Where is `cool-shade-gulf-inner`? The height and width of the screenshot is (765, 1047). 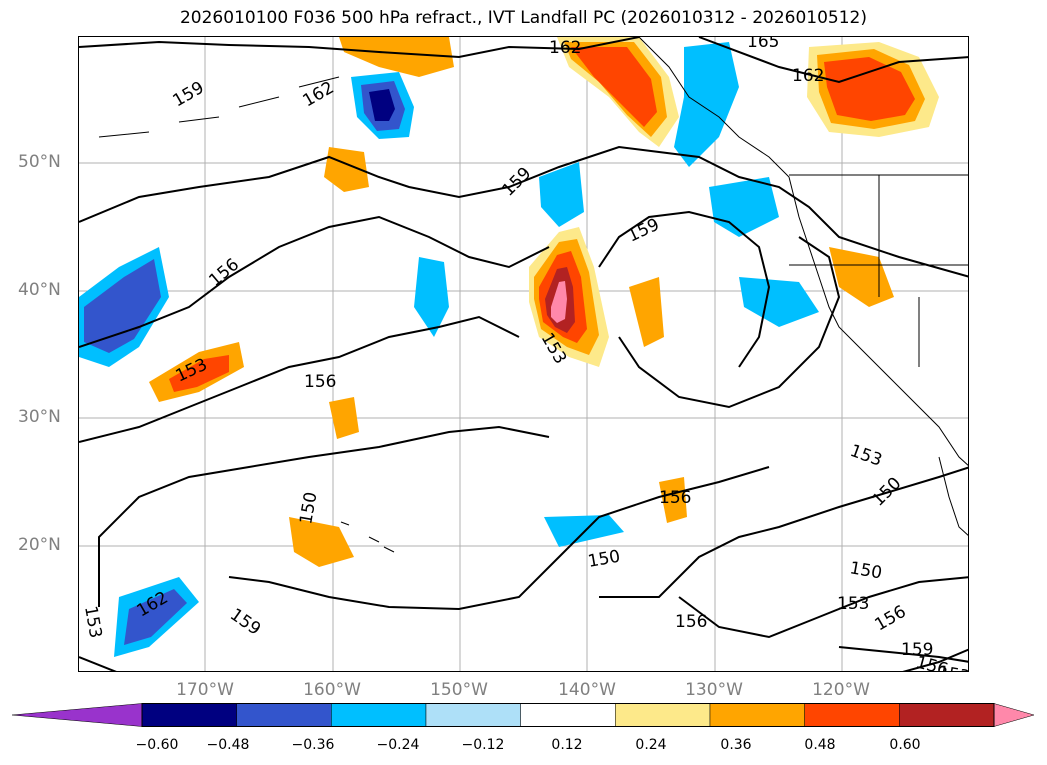 cool-shade-gulf-inner is located at coordinates (382, 105).